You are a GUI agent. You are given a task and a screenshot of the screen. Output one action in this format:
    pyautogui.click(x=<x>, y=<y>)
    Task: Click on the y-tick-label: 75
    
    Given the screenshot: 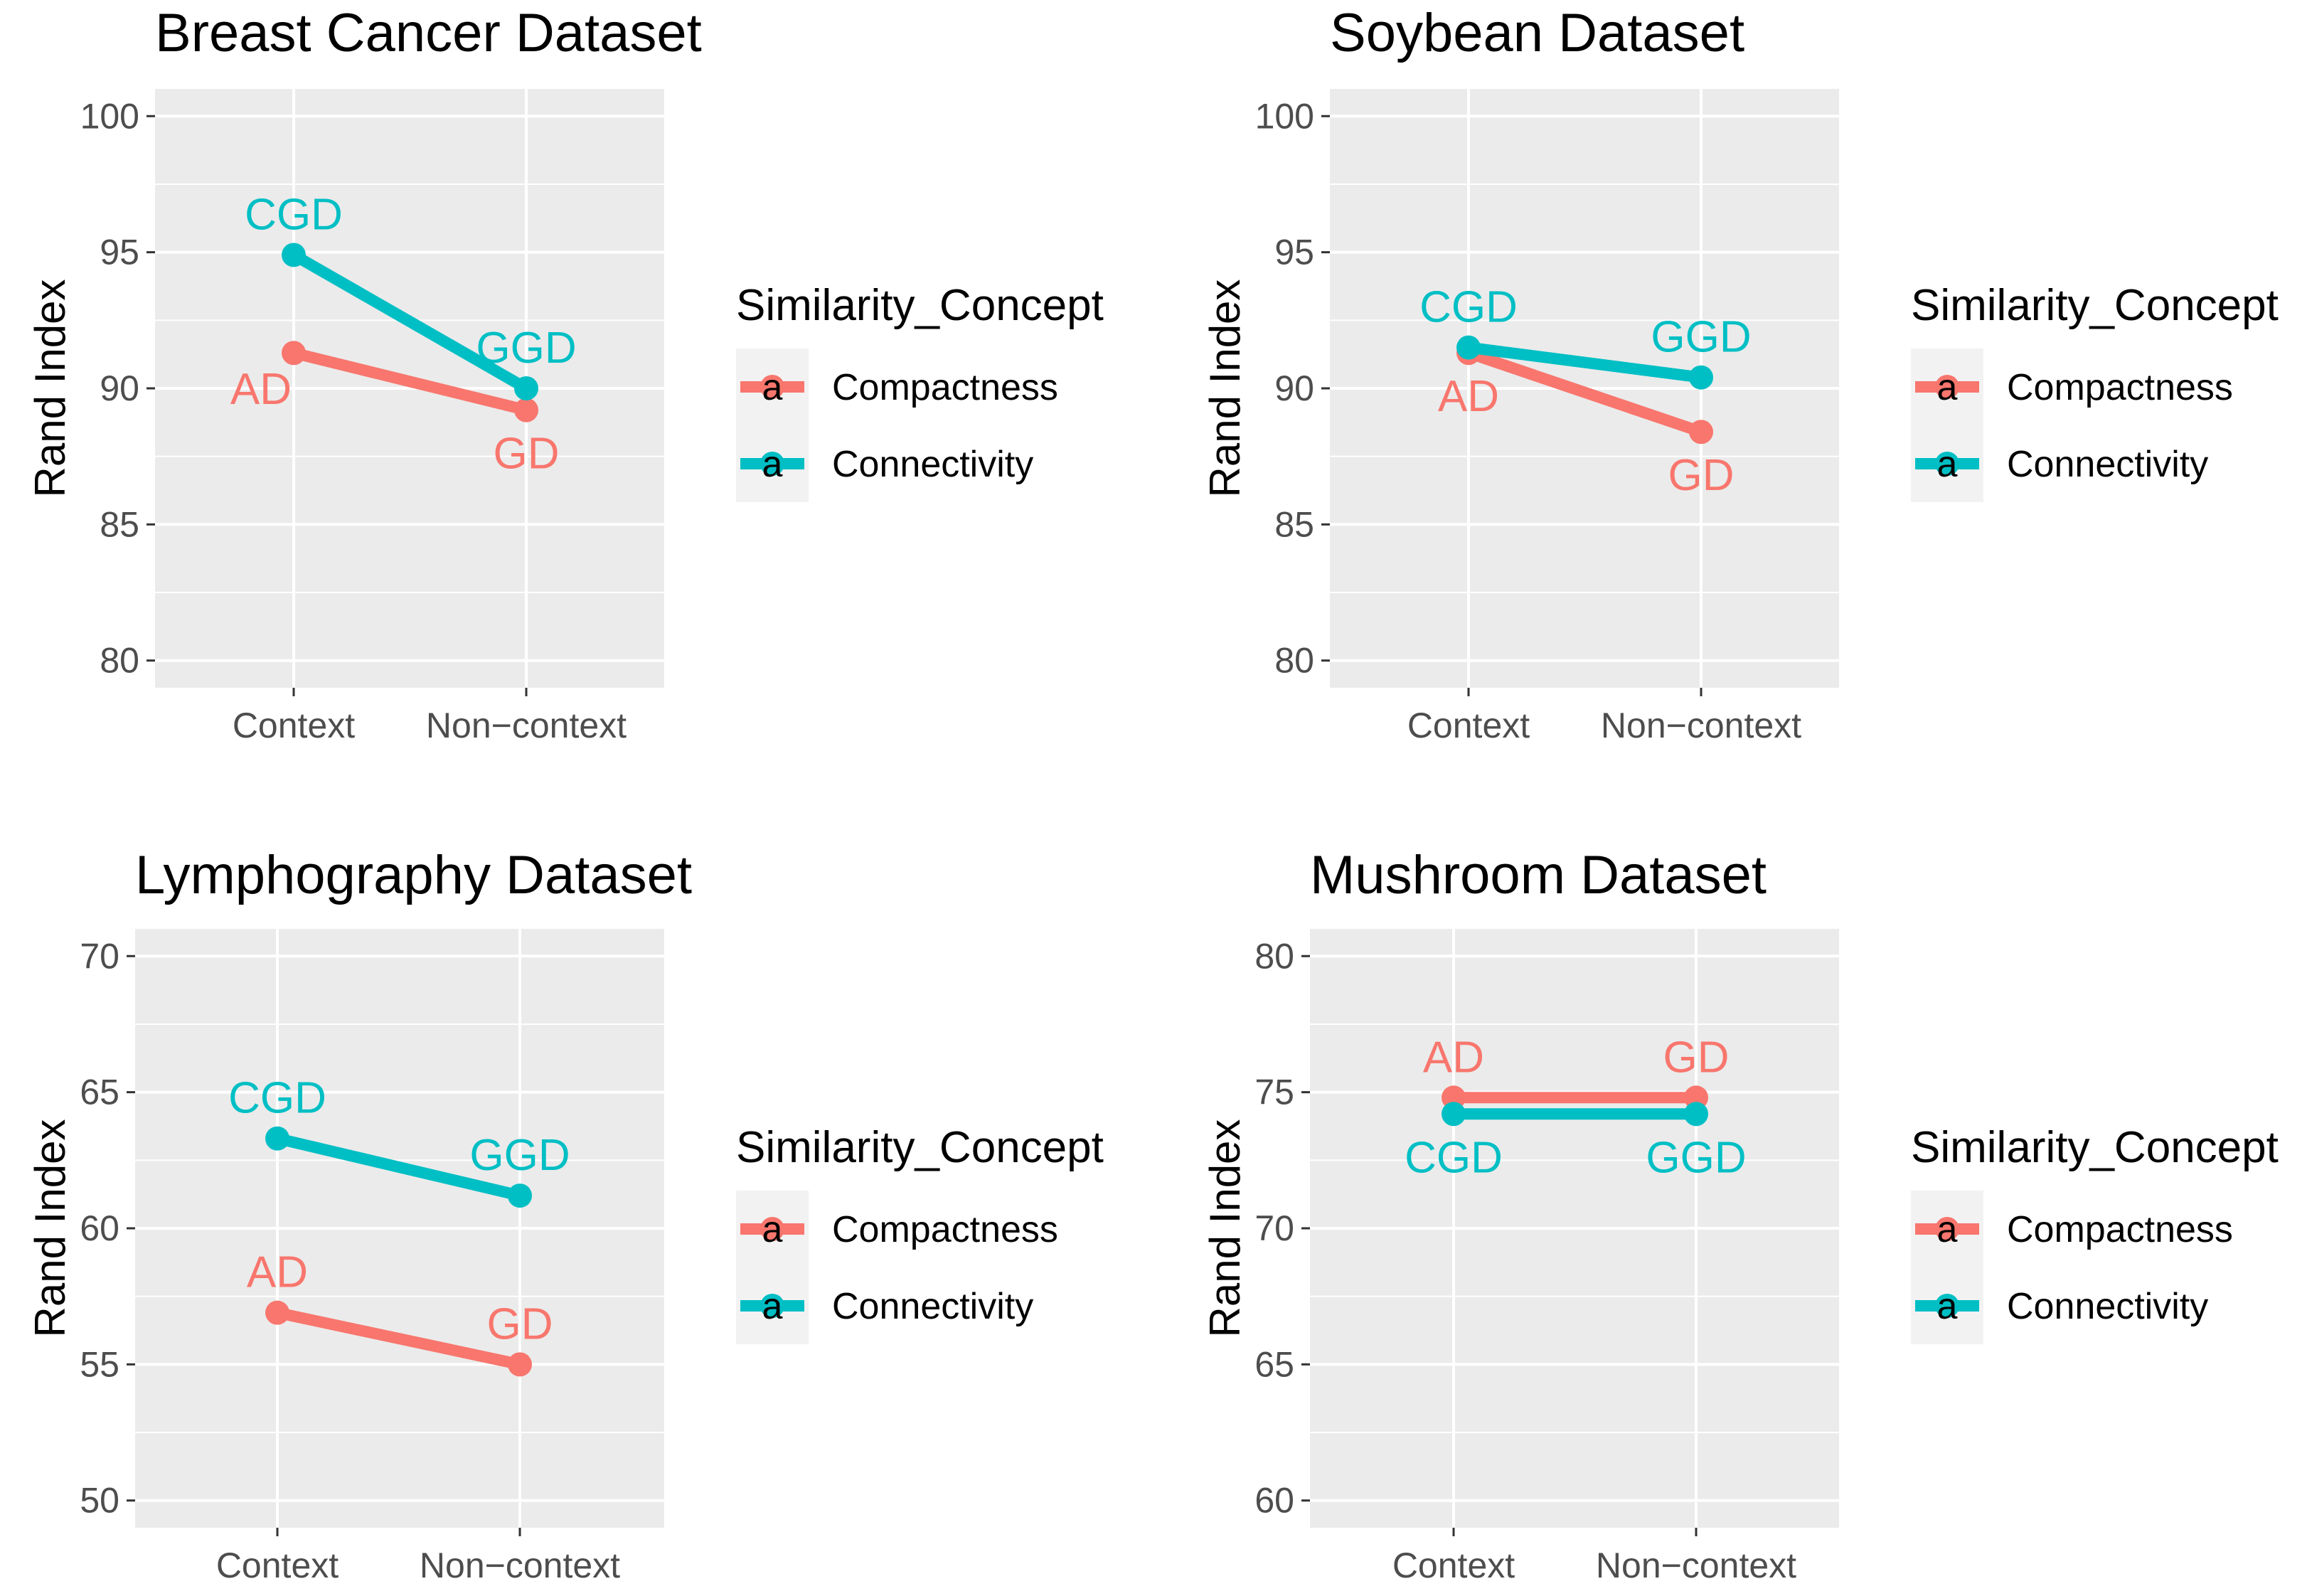 What is the action you would take?
    pyautogui.click(x=1274, y=1092)
    